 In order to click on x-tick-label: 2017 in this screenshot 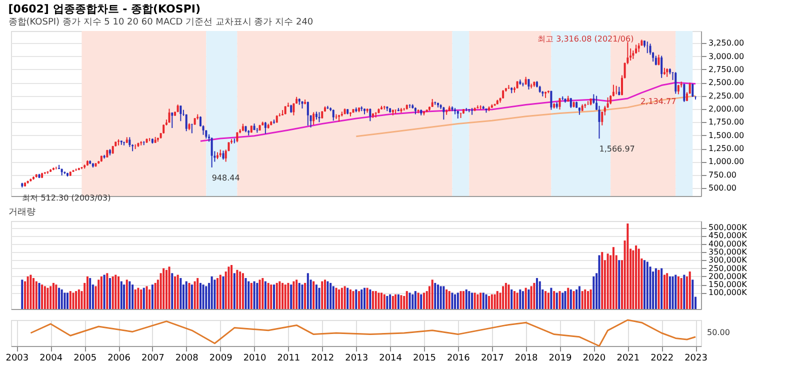, I will do `click(492, 359)`.